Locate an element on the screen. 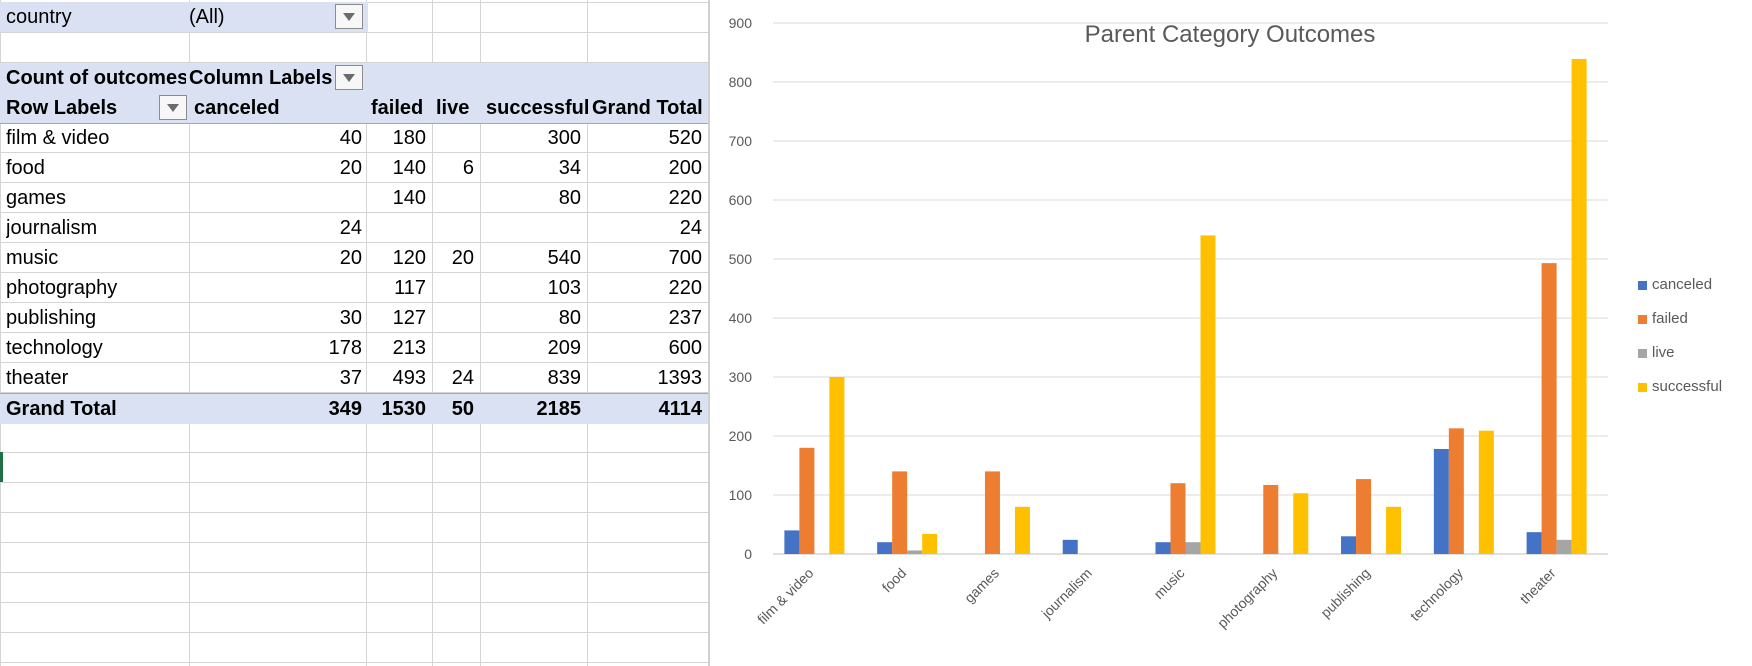 Image resolution: width=1752 pixels, height=666 pixels. grand-total-cell: 50 is located at coordinates (462, 409).